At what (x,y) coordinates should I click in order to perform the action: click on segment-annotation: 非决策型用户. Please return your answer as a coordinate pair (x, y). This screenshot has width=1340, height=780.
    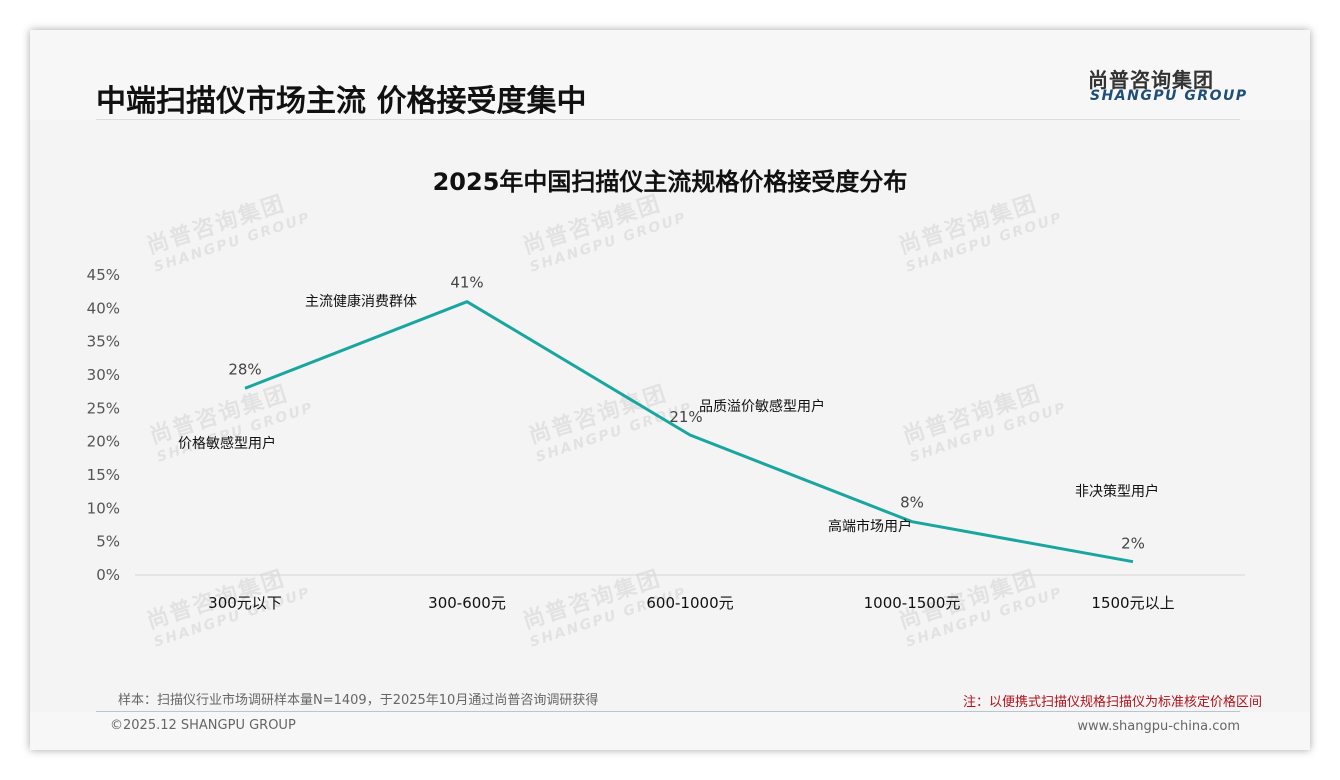
    Looking at the image, I should click on (1117, 491).